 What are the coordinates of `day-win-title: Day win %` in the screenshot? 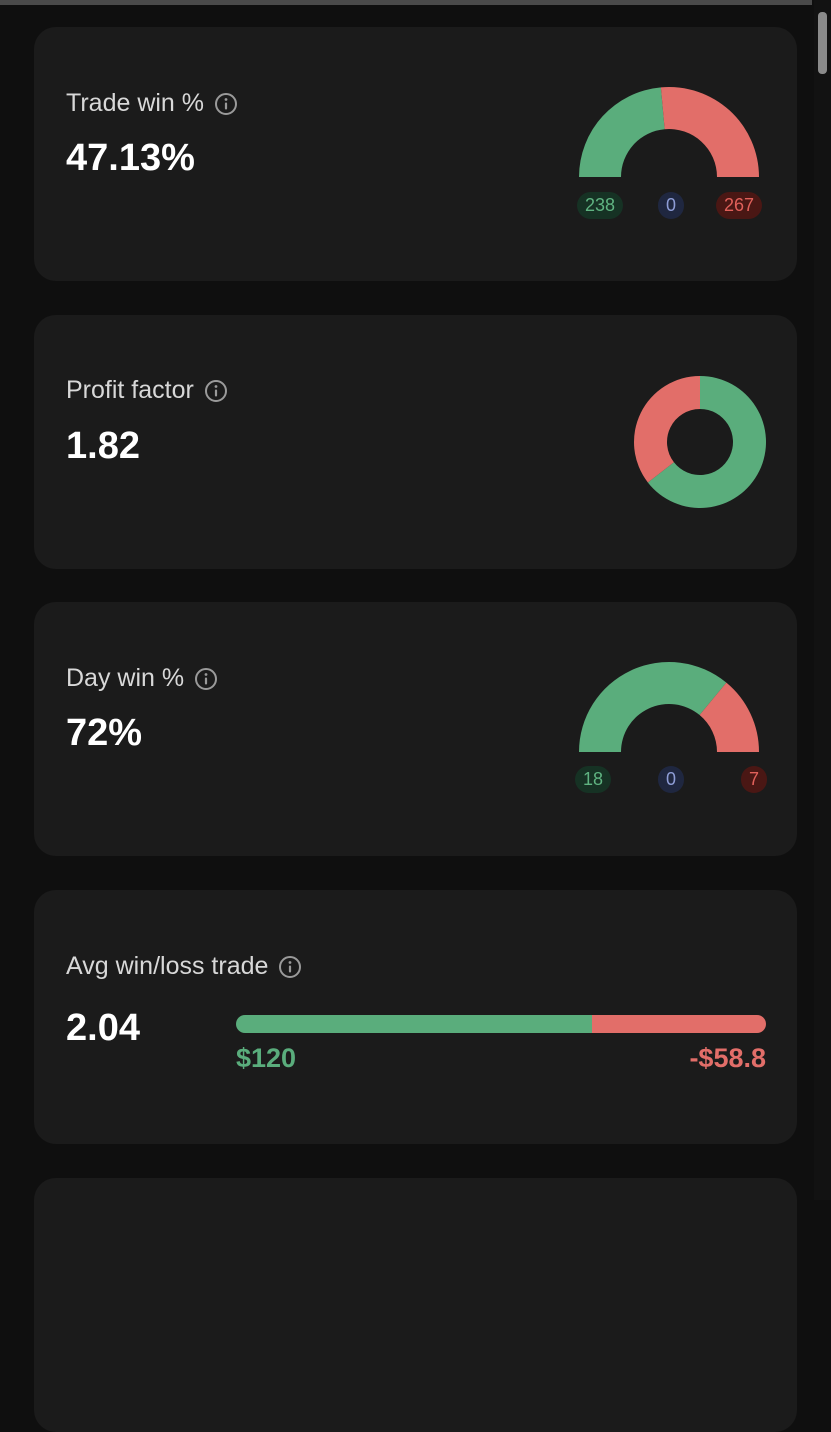 It's located at (125, 678).